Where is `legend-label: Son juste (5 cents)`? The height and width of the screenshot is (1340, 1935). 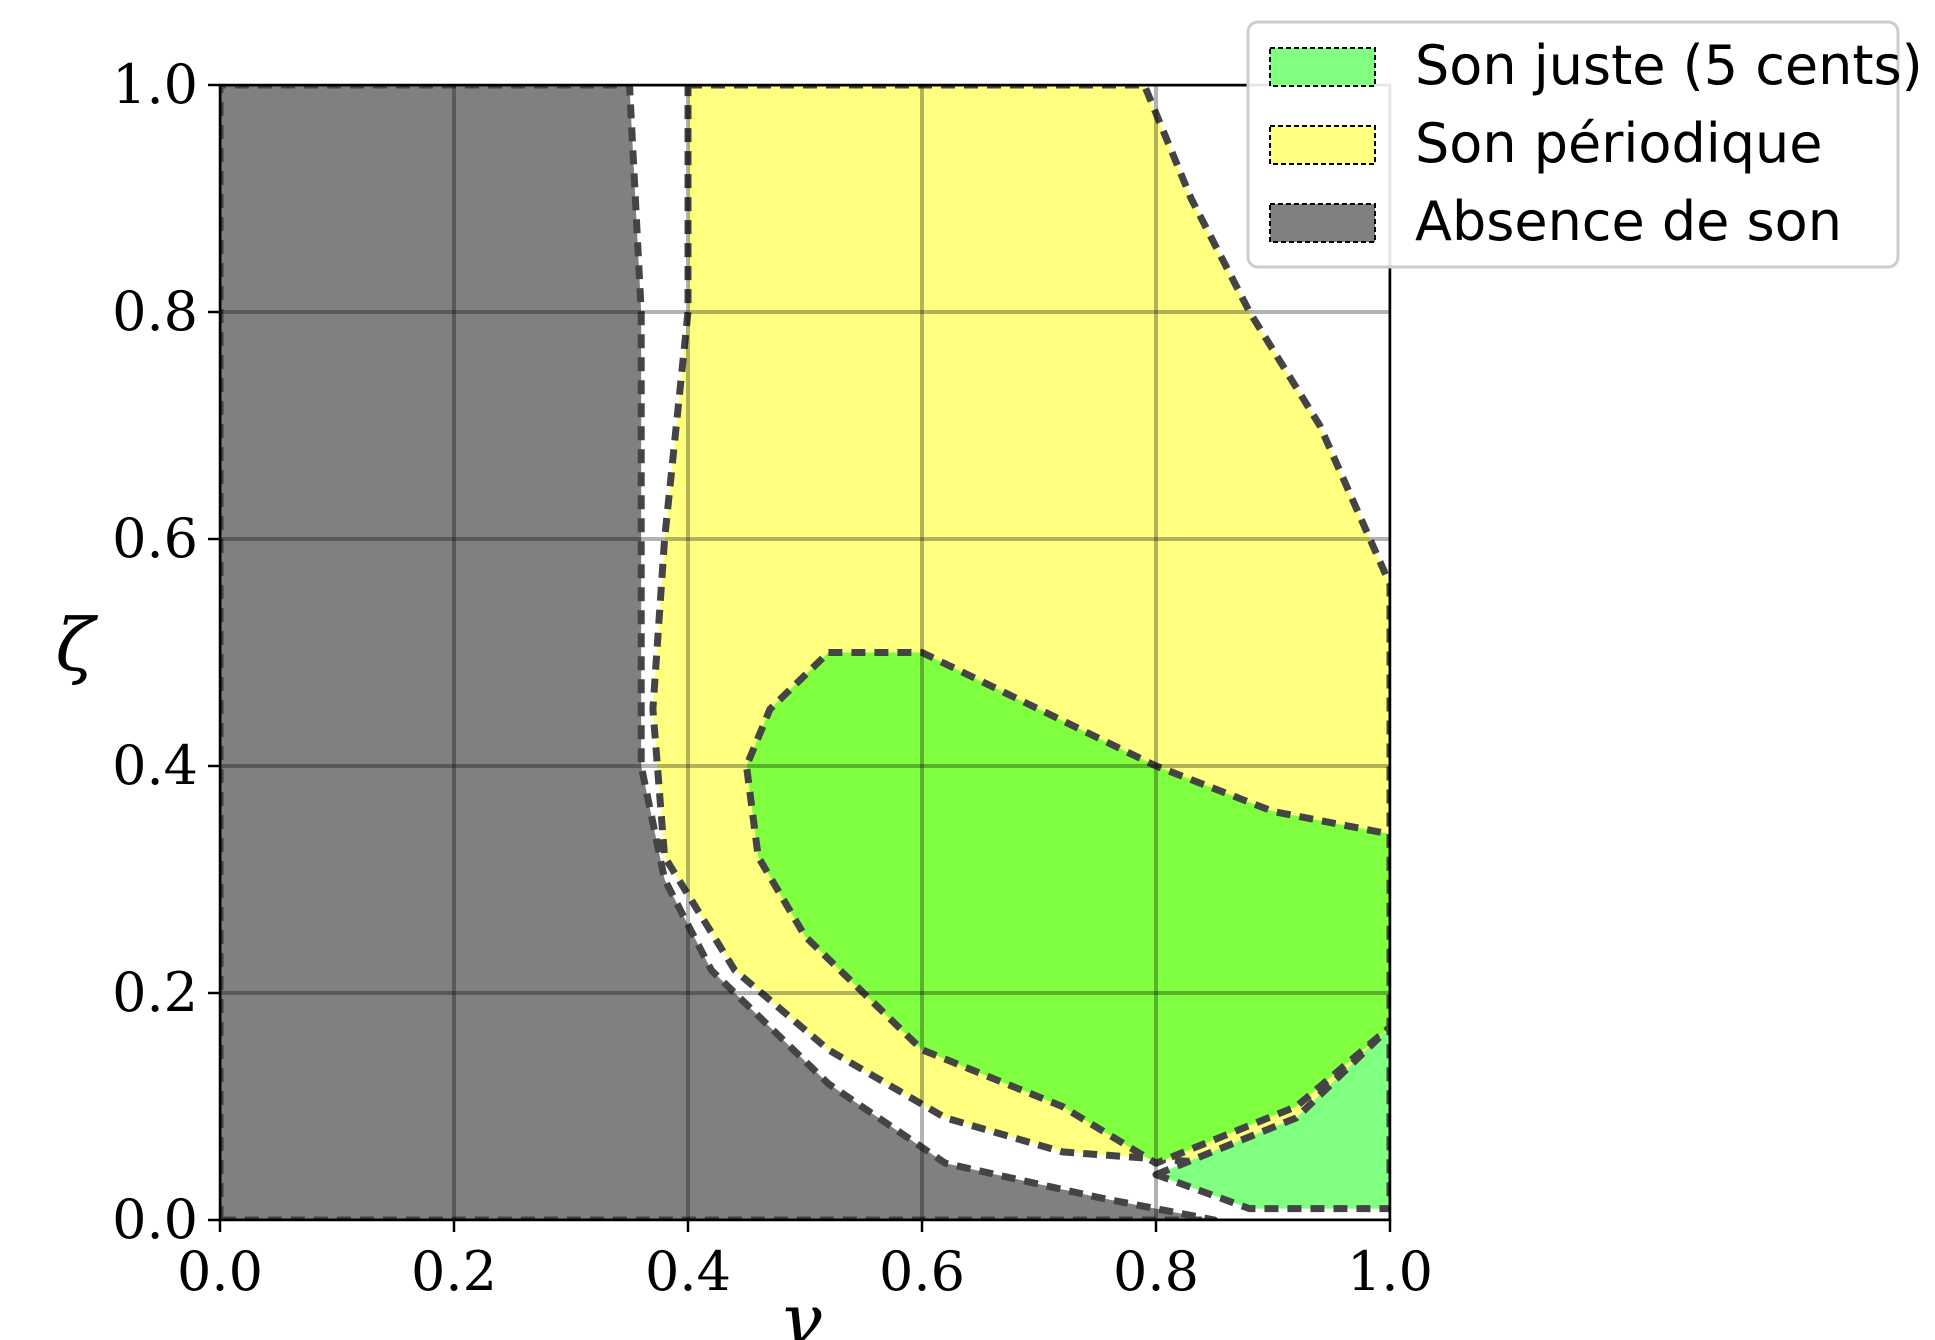
legend-label: Son juste (5 cents) is located at coordinates (1669, 65).